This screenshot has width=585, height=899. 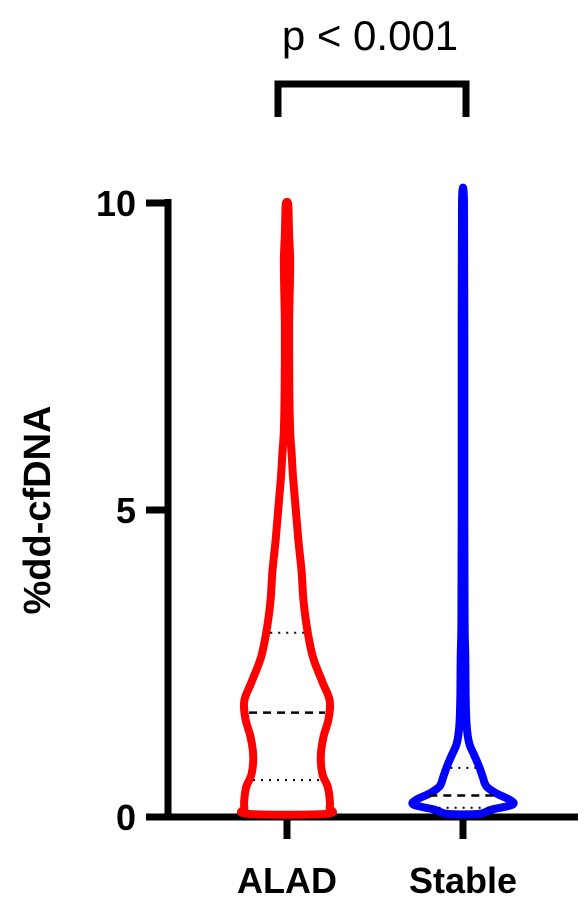 What do you see at coordinates (287, 879) in the screenshot?
I see `x-tick-label: ALAD` at bounding box center [287, 879].